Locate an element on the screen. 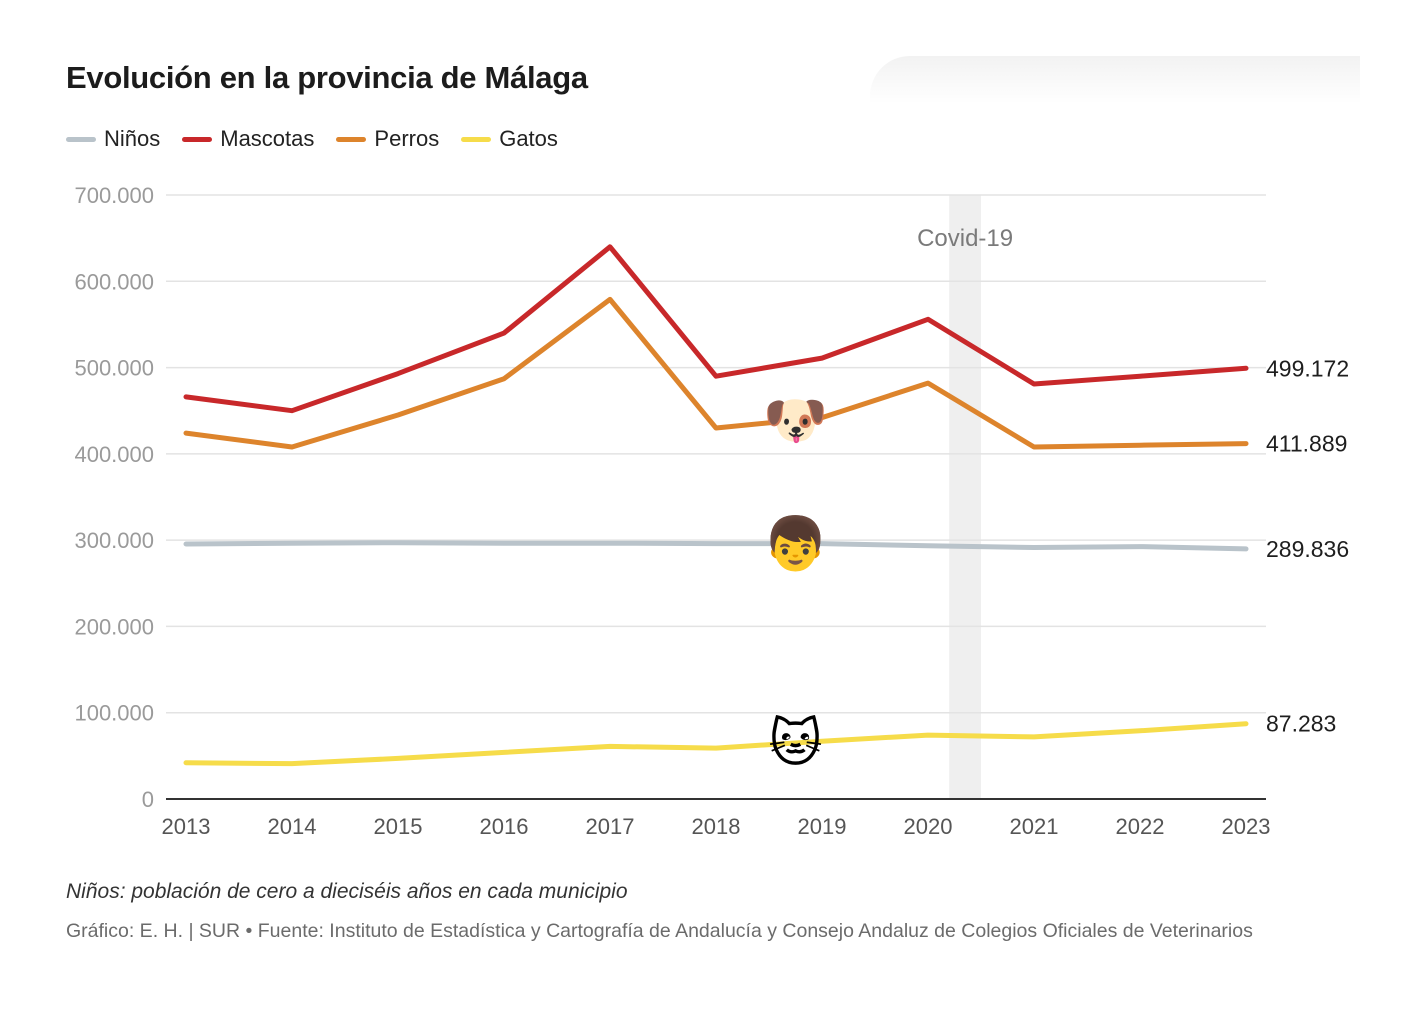  legend-item-gatos: Gatos is located at coordinates (509, 139).